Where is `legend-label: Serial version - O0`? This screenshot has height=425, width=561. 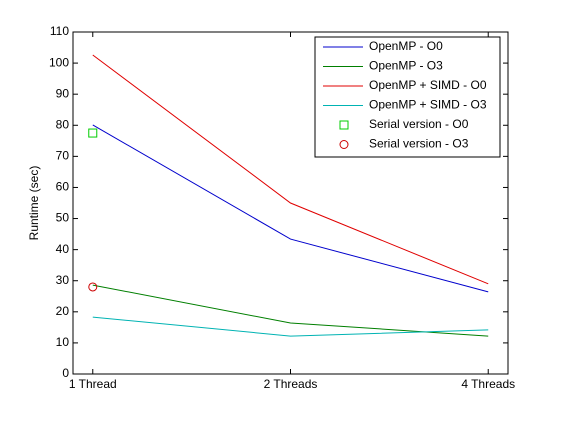
legend-label: Serial version - O0 is located at coordinates (419, 124).